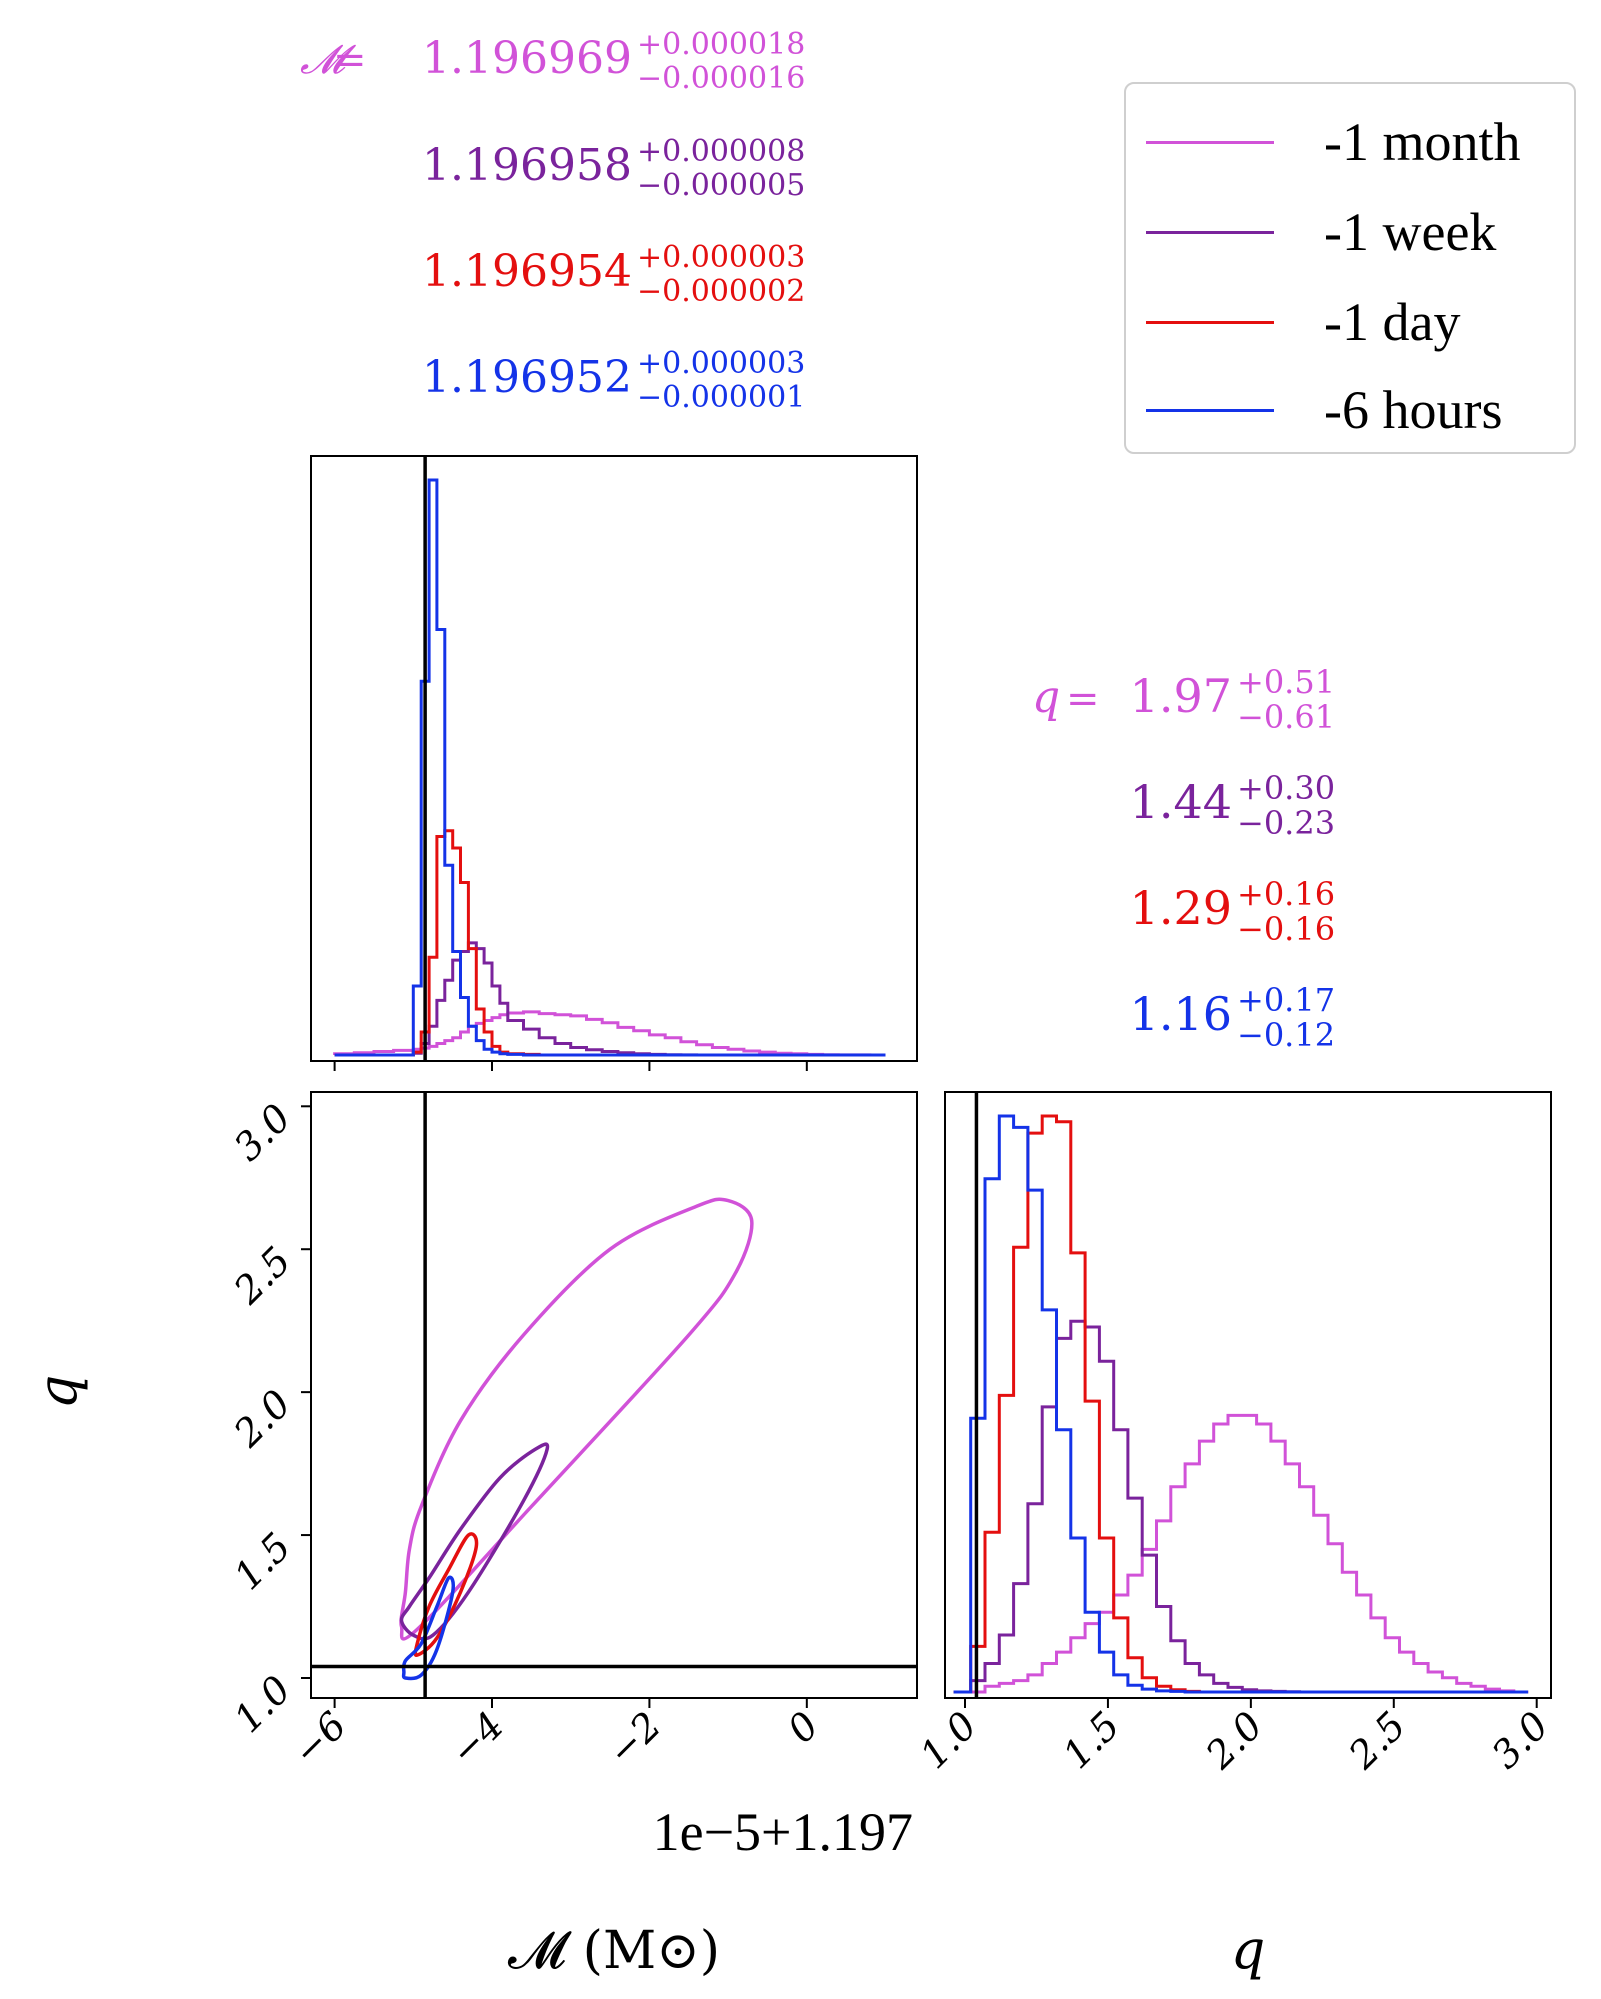 This screenshot has height=1999, width=1601. Describe the element at coordinates (721, 78) in the screenshot. I see `mc-title-minus: −0.000016` at that location.